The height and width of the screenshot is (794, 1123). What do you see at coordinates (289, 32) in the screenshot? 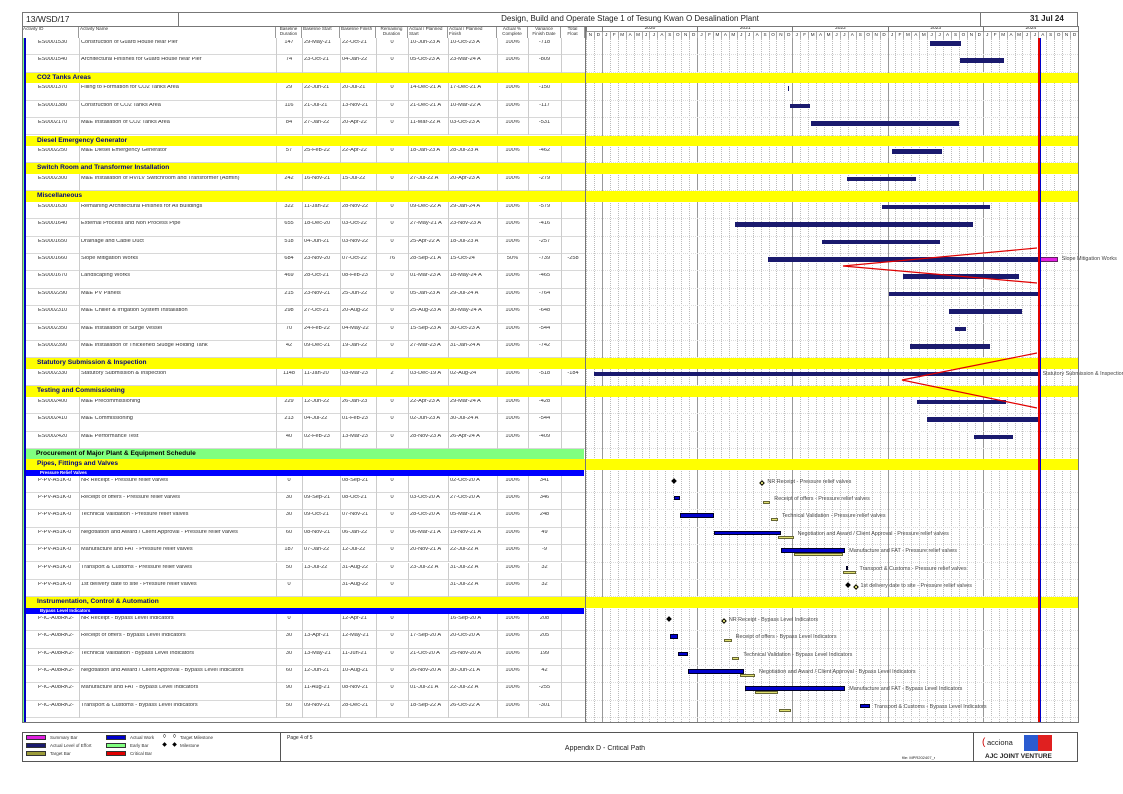
I see `column-header-bdur: Baseline Duration` at bounding box center [289, 32].